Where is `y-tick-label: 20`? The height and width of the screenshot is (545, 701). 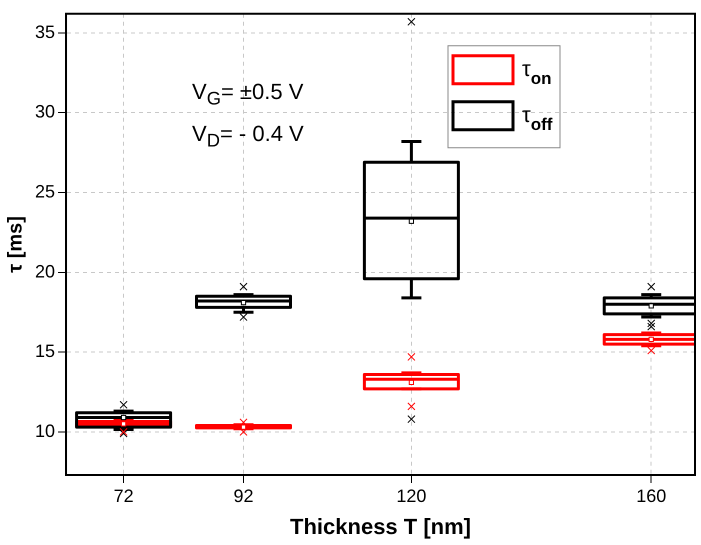
y-tick-label: 20 is located at coordinates (45, 271).